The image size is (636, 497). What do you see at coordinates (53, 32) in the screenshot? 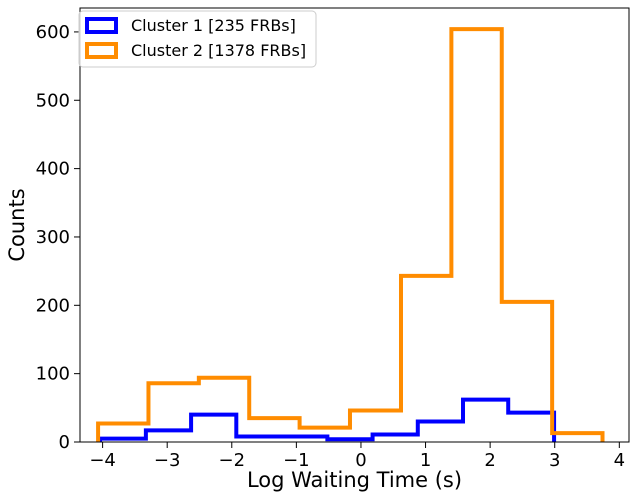
I see `y-tick-label: 600` at bounding box center [53, 32].